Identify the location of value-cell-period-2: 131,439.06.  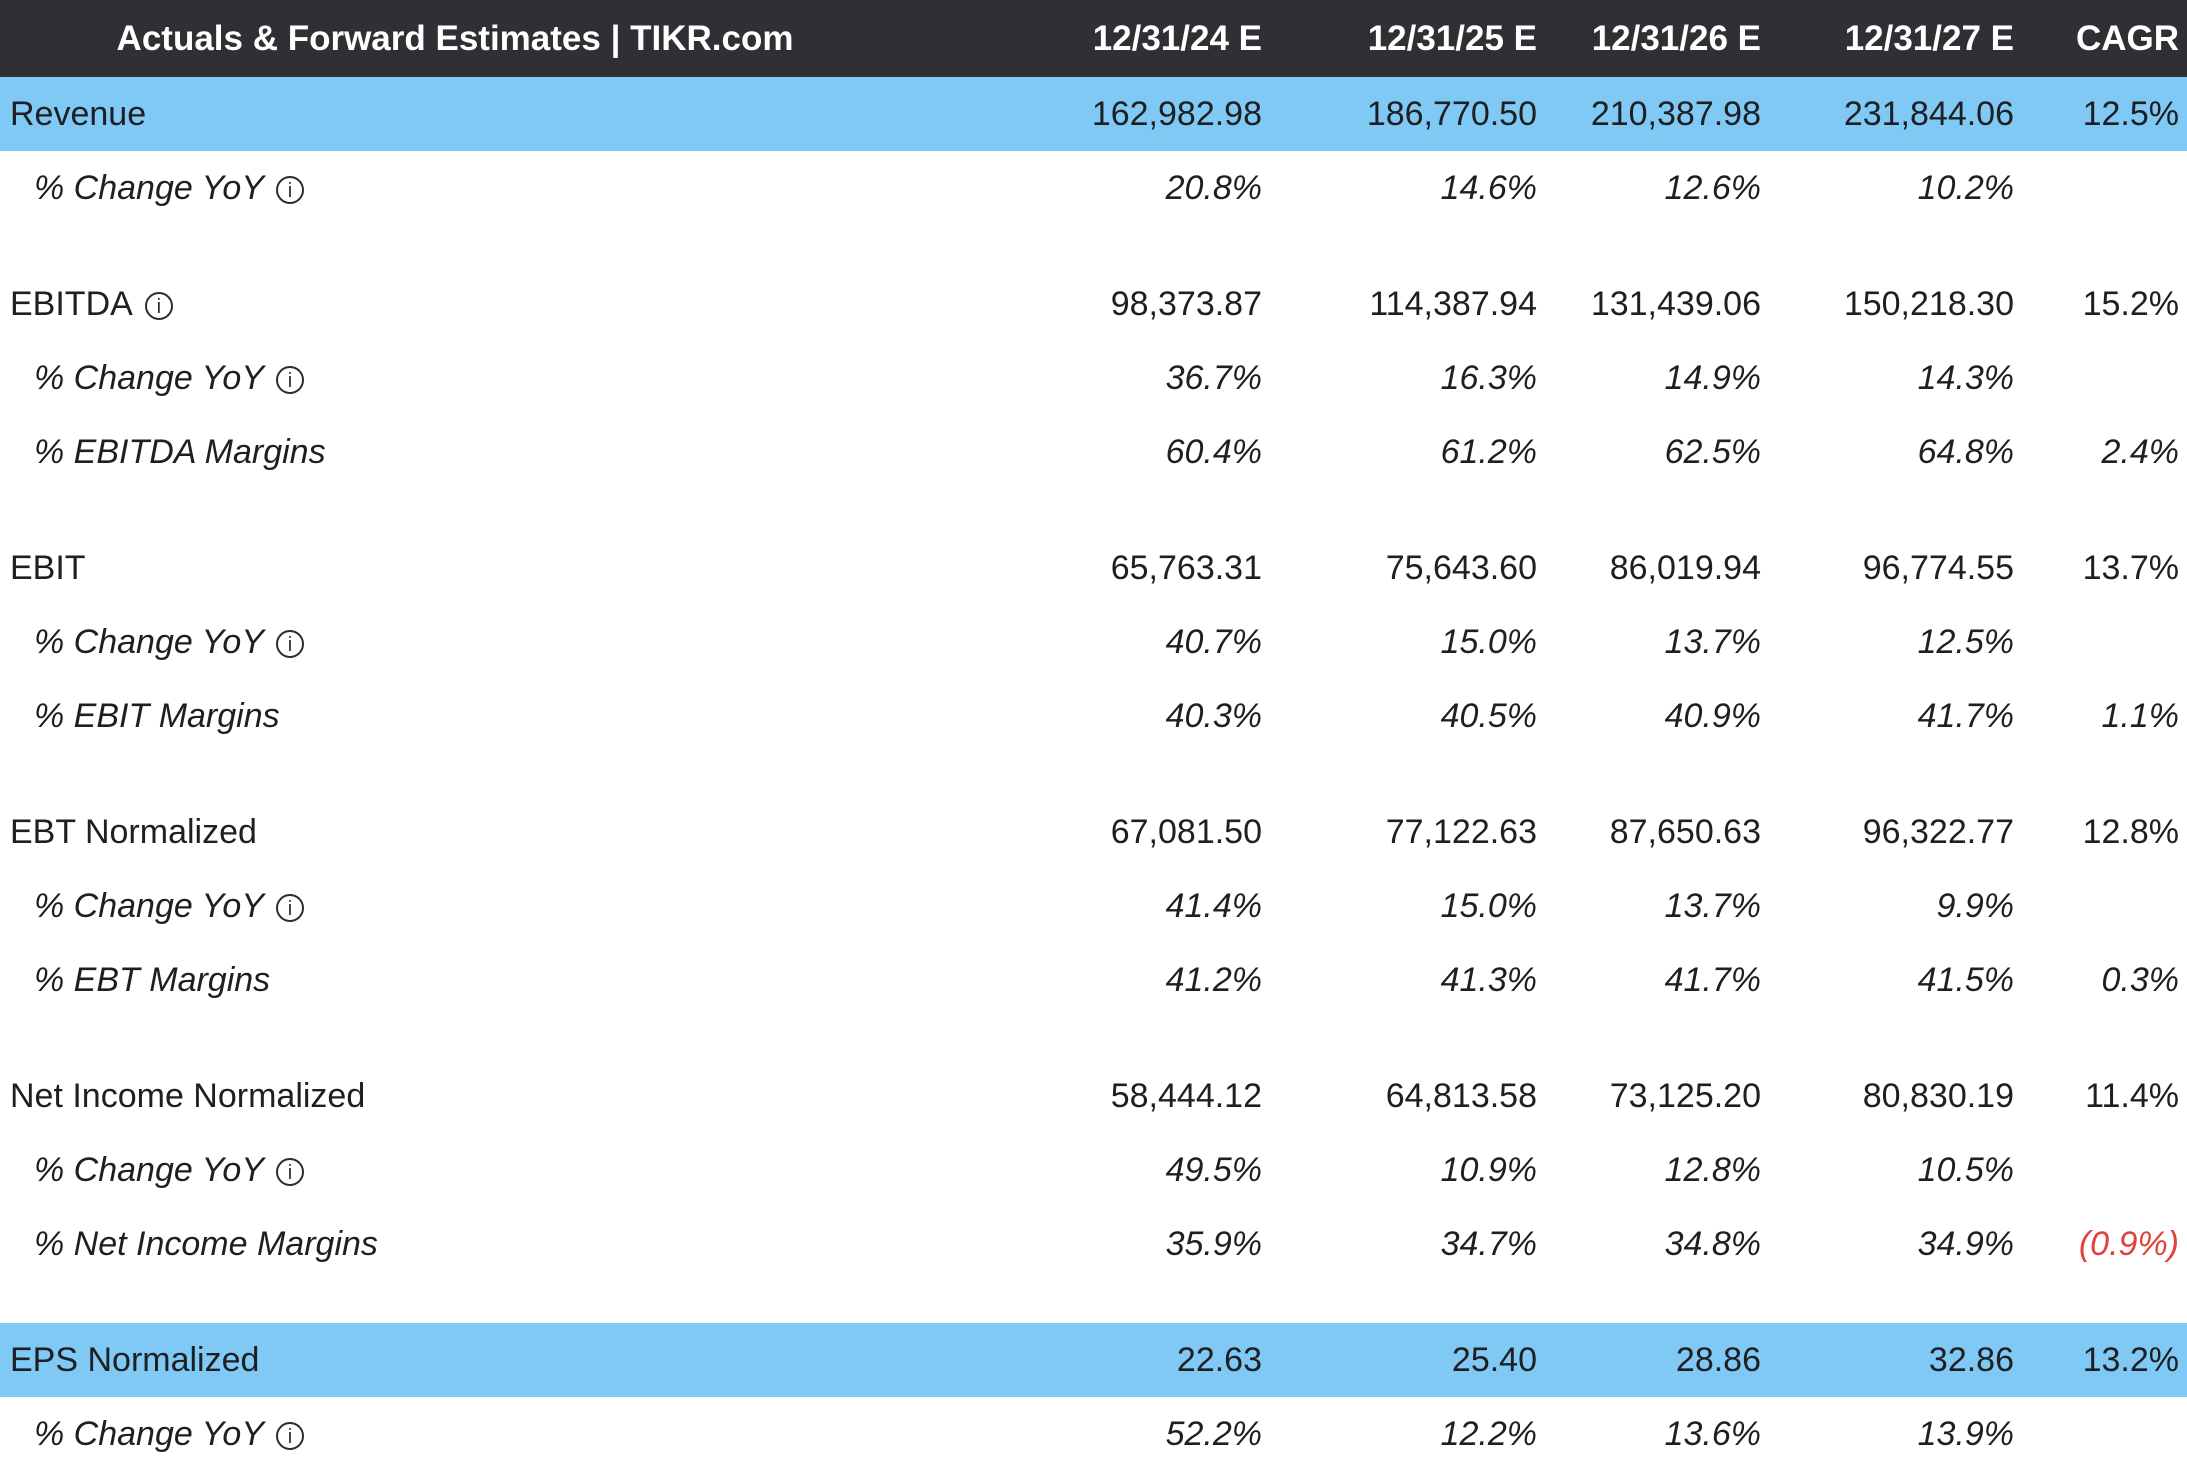
(1675, 303).